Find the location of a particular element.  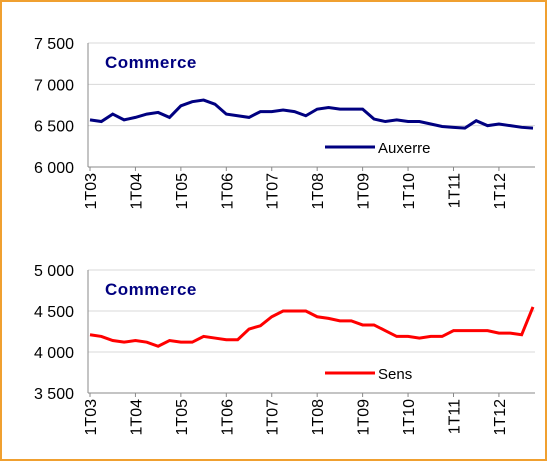

y-tick-label: 3 500 is located at coordinates (54, 394).